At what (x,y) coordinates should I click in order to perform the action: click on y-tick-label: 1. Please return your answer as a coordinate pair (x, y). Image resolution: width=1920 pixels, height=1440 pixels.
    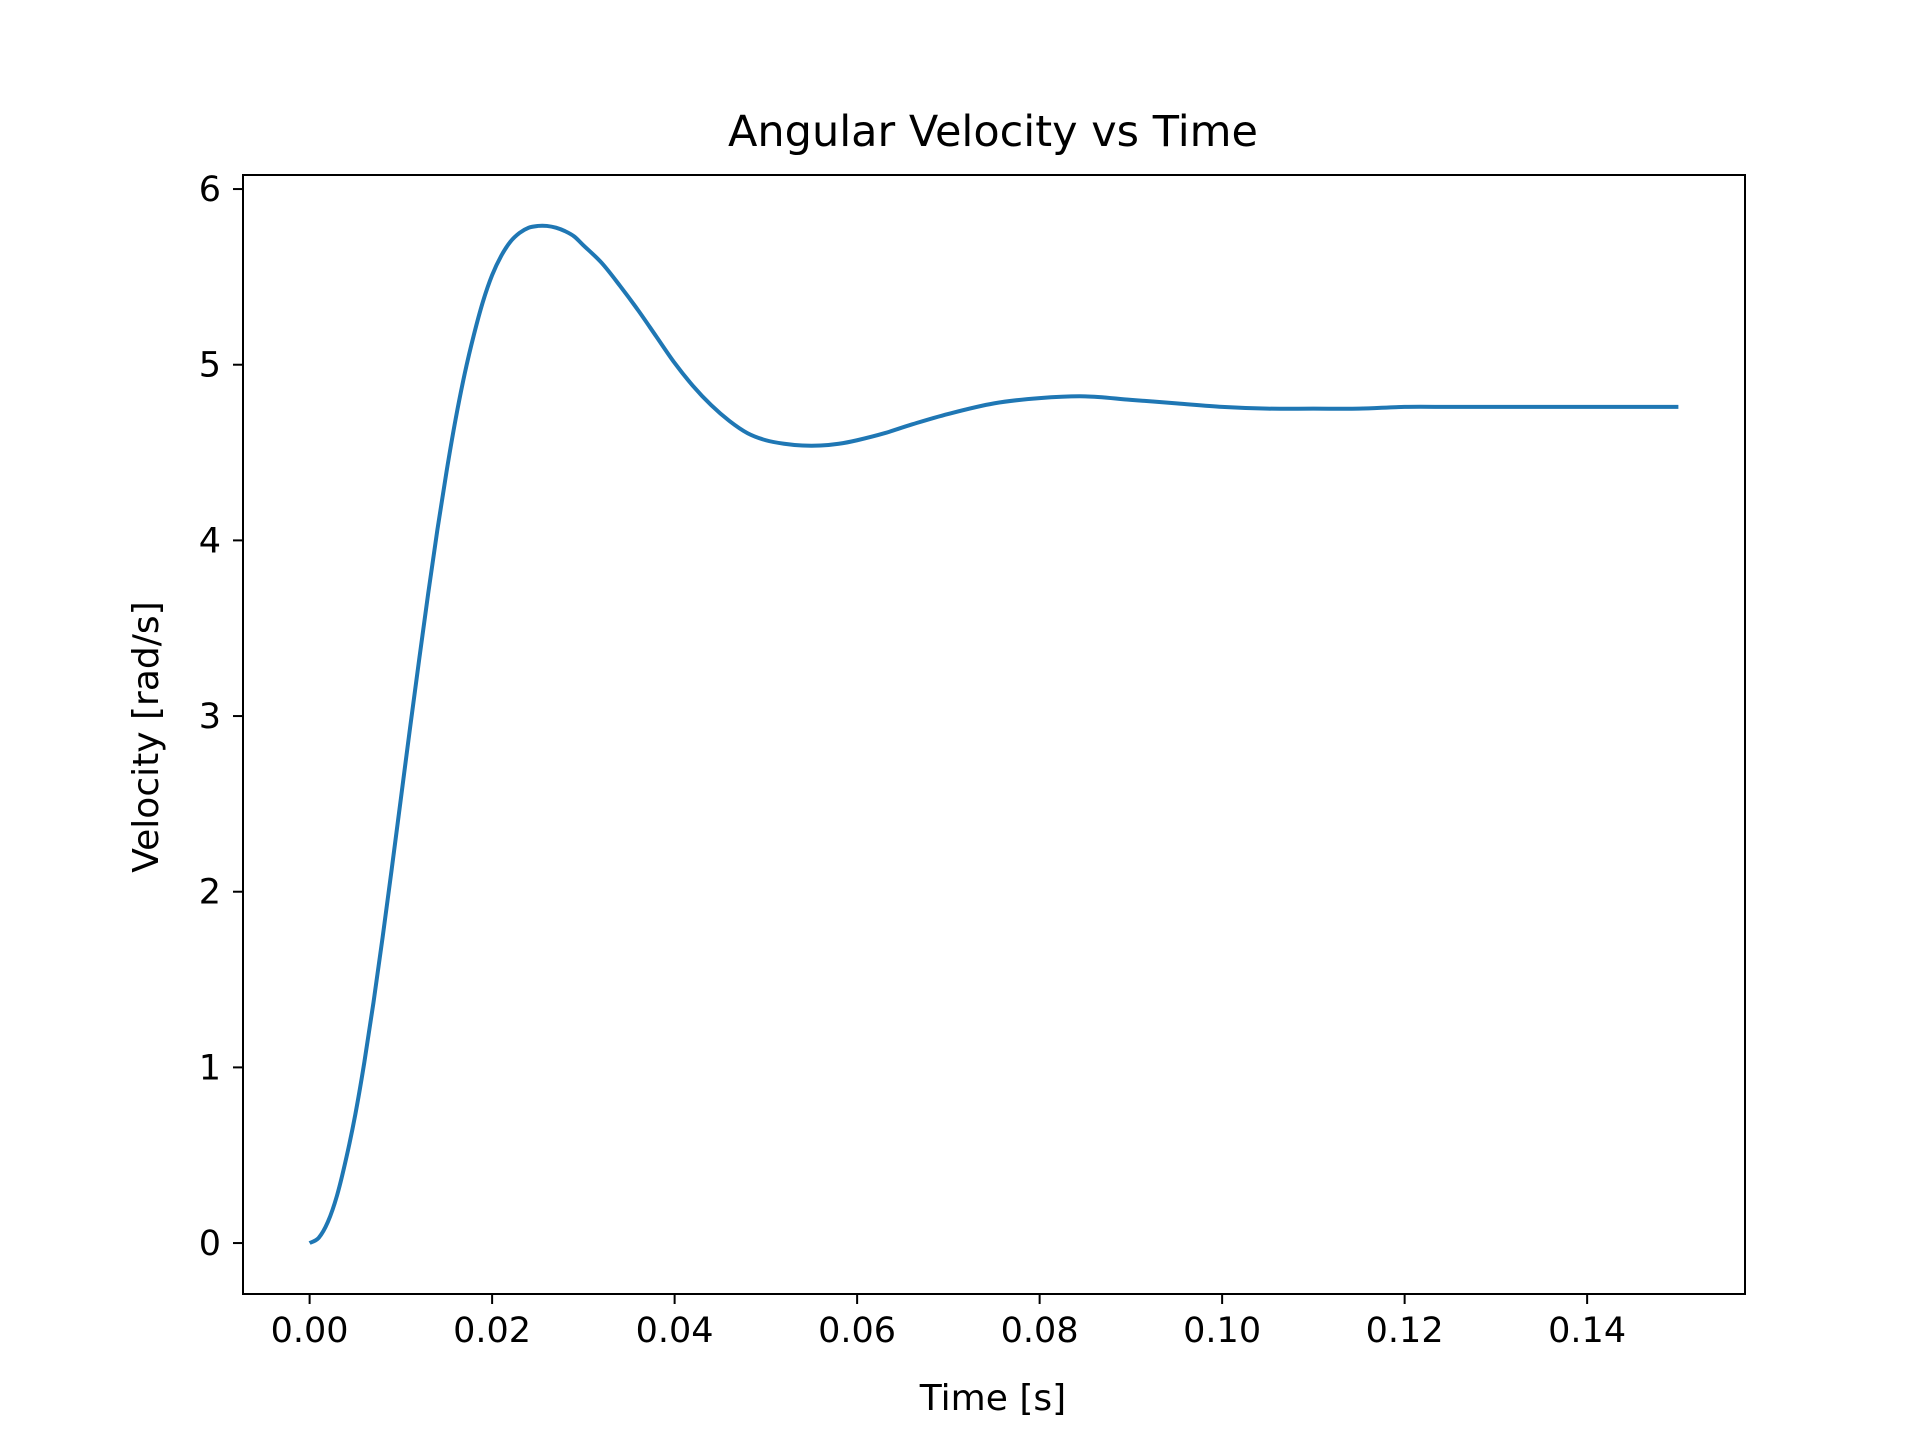
    Looking at the image, I should click on (210, 1068).